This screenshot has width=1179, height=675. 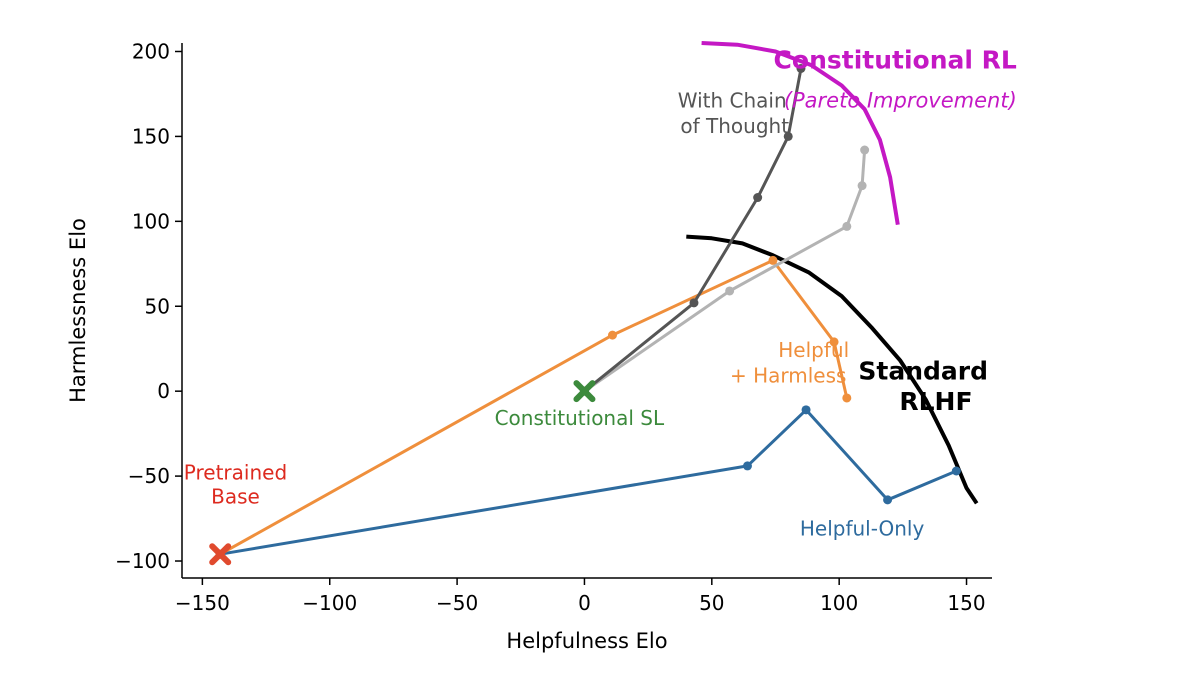 I want to click on standard-rlhf-frontier-curve, so click(x=832, y=369).